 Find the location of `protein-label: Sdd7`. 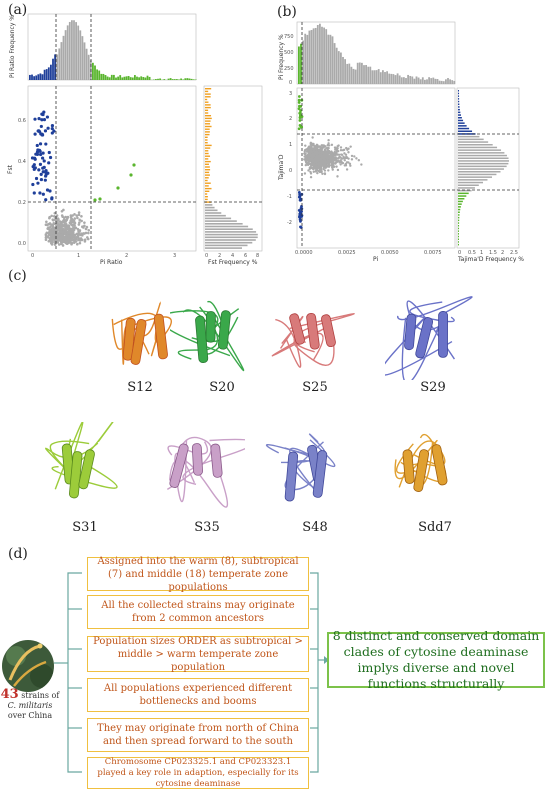

protein-label: Sdd7 is located at coordinates (435, 527).